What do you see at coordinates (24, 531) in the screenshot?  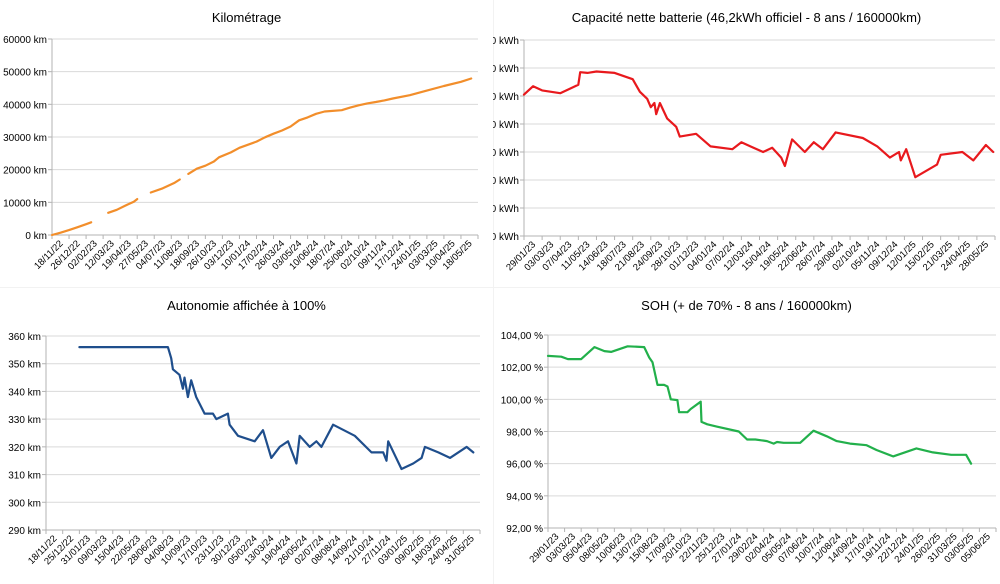 I see `y-tick-label: 290 km` at bounding box center [24, 531].